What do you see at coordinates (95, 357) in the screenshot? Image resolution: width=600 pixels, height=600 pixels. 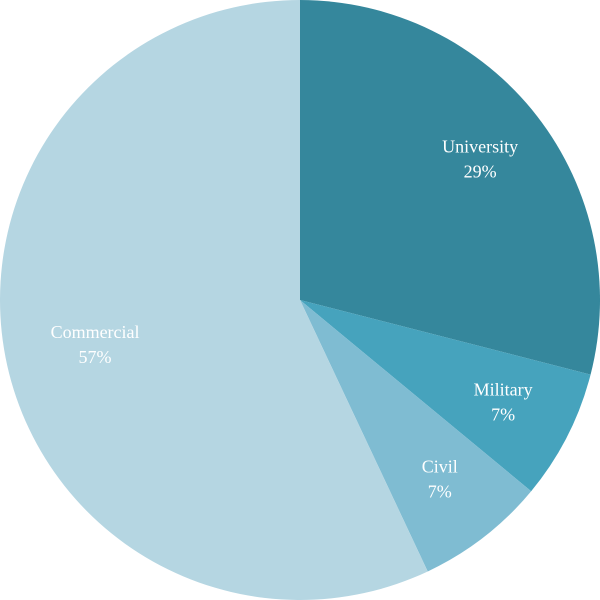 I see `slice-value: 57%` at bounding box center [95, 357].